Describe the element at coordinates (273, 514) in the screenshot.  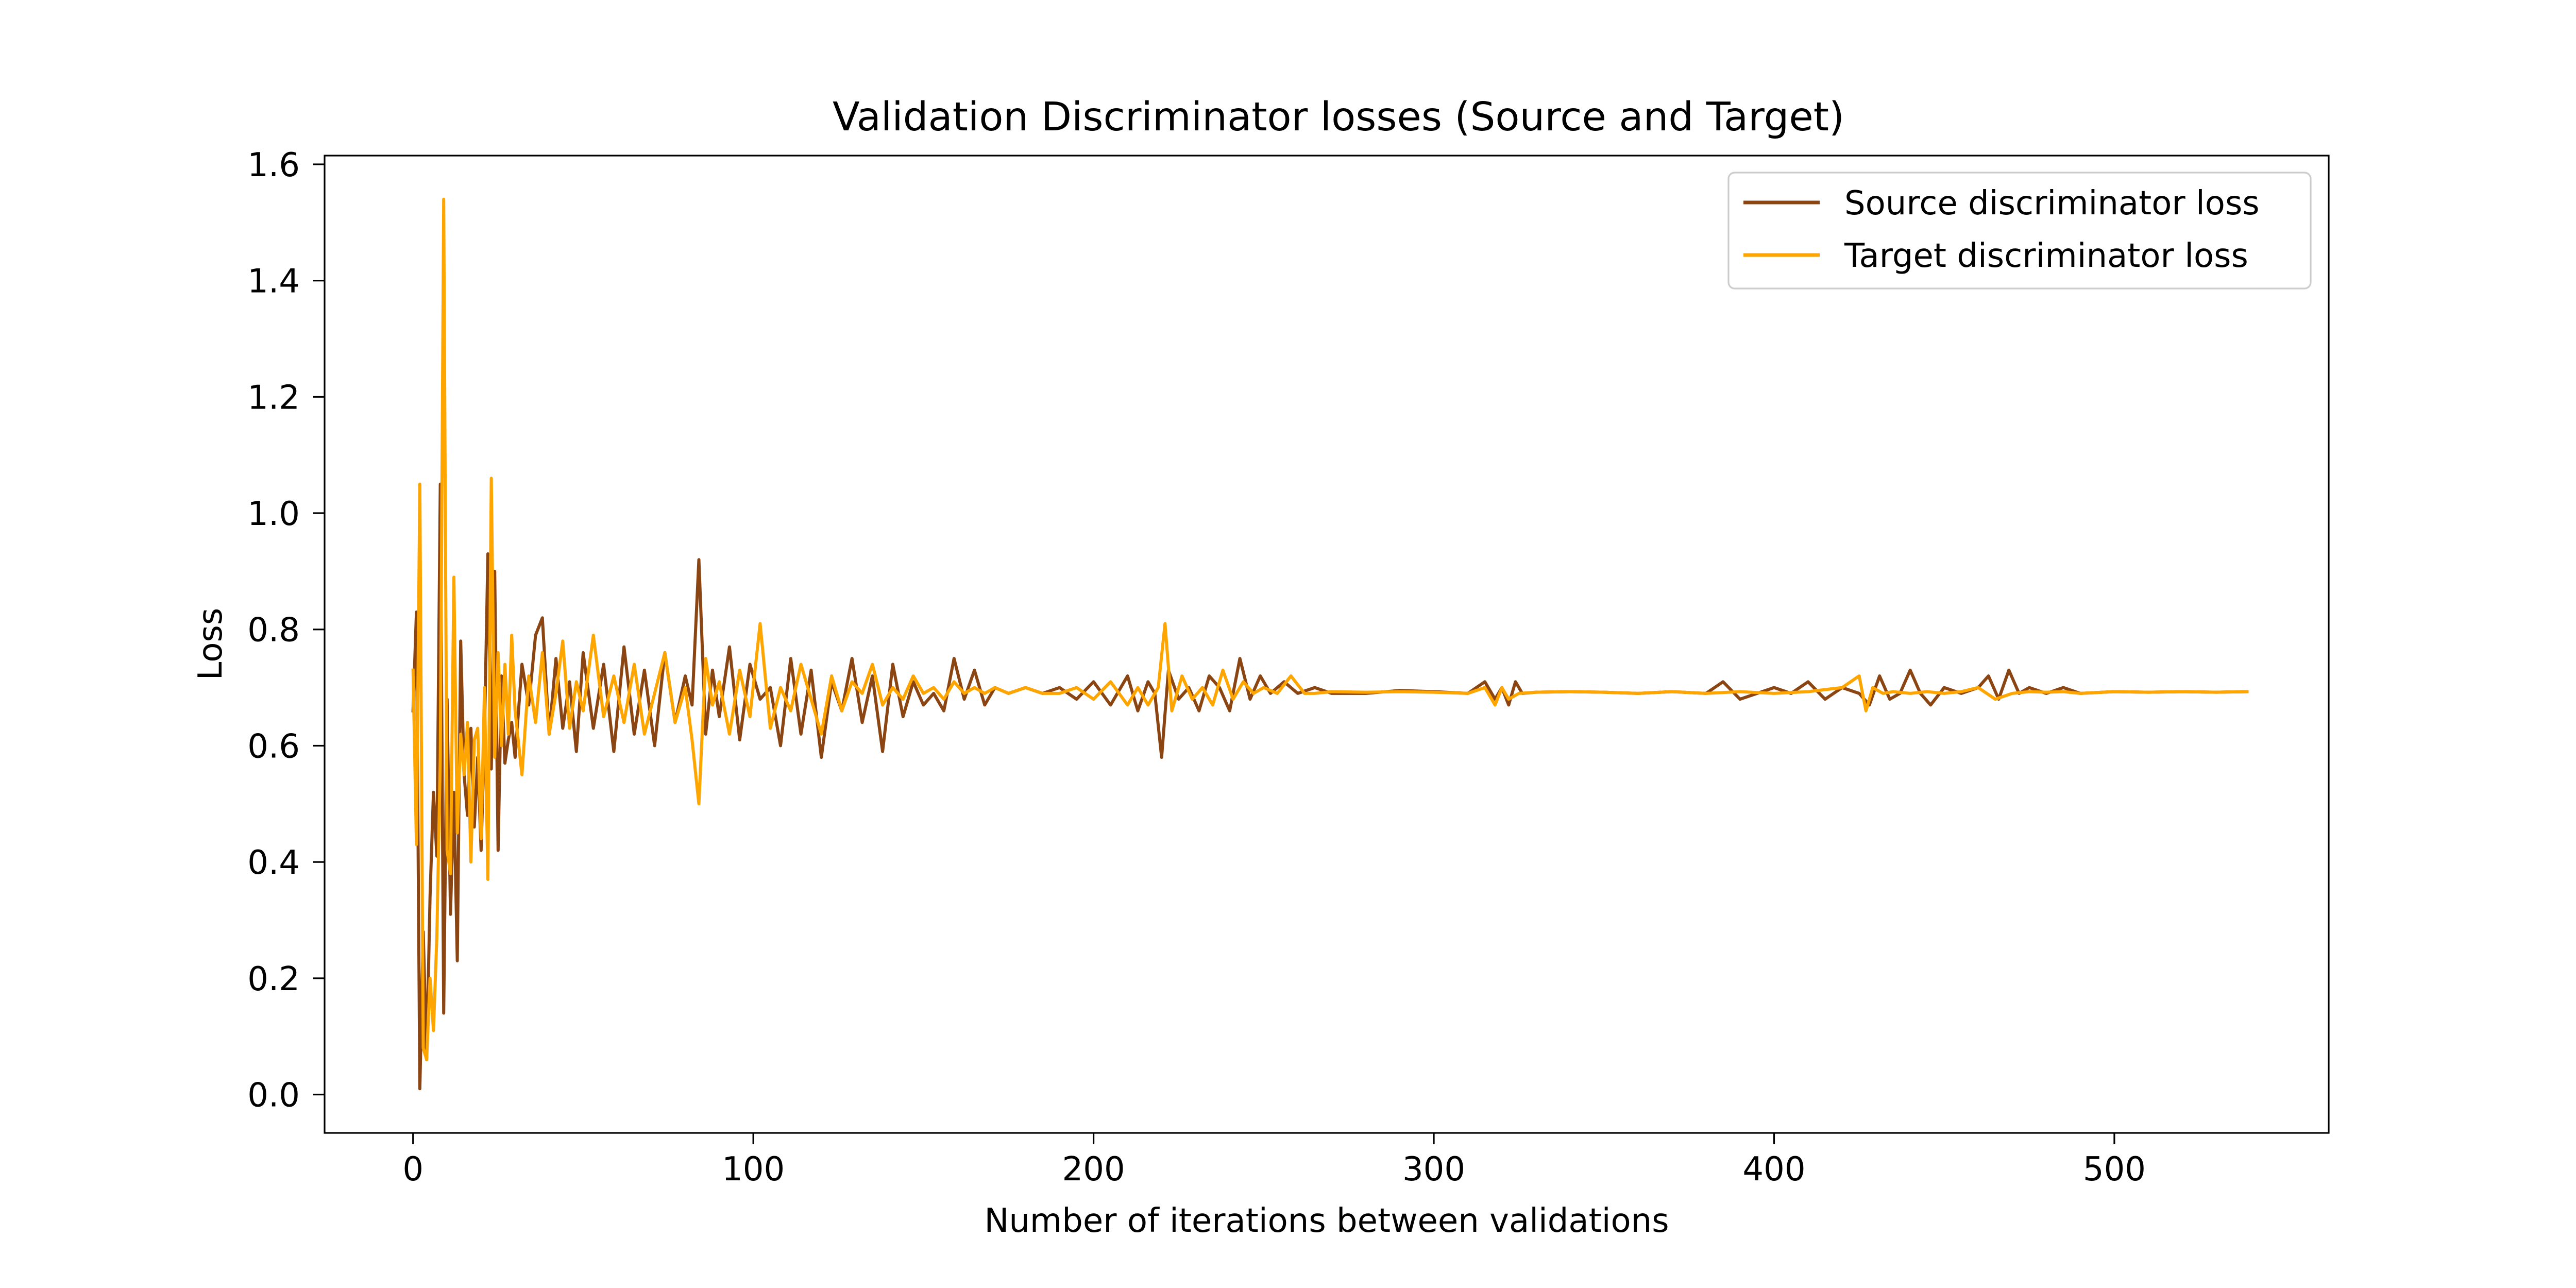
I see `y-tick-label: 1.0` at that location.